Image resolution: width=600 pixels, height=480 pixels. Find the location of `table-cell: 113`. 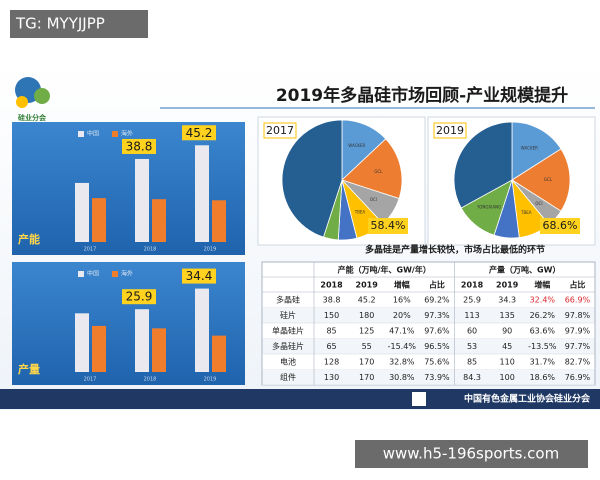

table-cell: 113 is located at coordinates (471, 315).